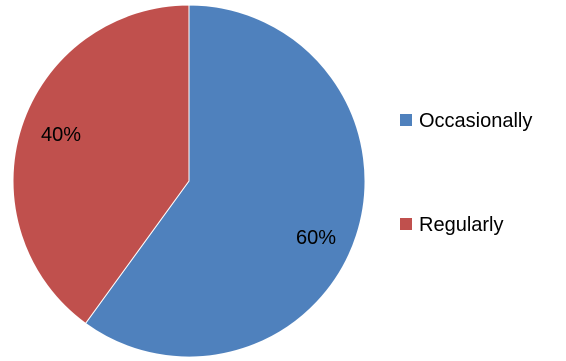 This screenshot has height=361, width=566. I want to click on legend: Occasionally Regularly, so click(466, 173).